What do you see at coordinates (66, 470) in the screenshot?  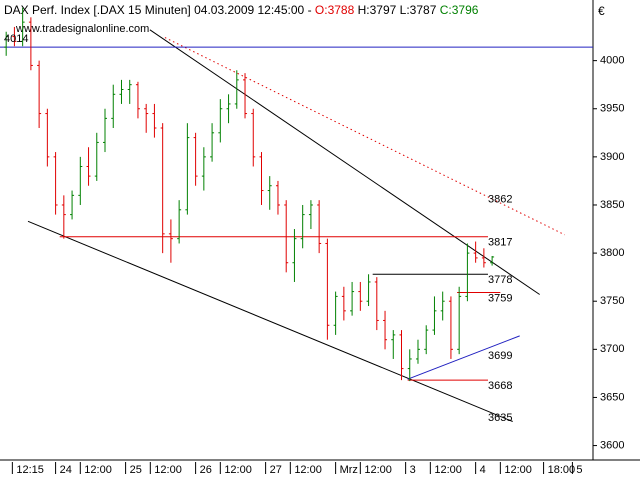 I see `x-tick-label: 24` at bounding box center [66, 470].